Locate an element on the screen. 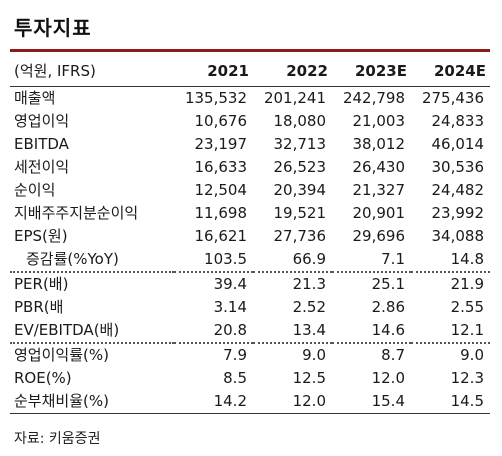 This screenshot has height=456, width=502. row-label: 영업이익 is located at coordinates (42, 121).